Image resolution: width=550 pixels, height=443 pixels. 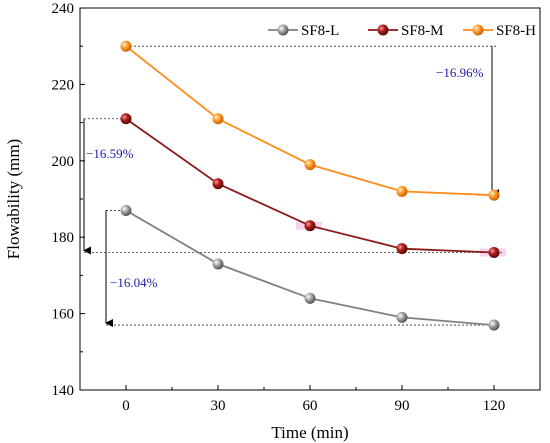 I want to click on y-tick-label: 180, so click(x=63, y=238).